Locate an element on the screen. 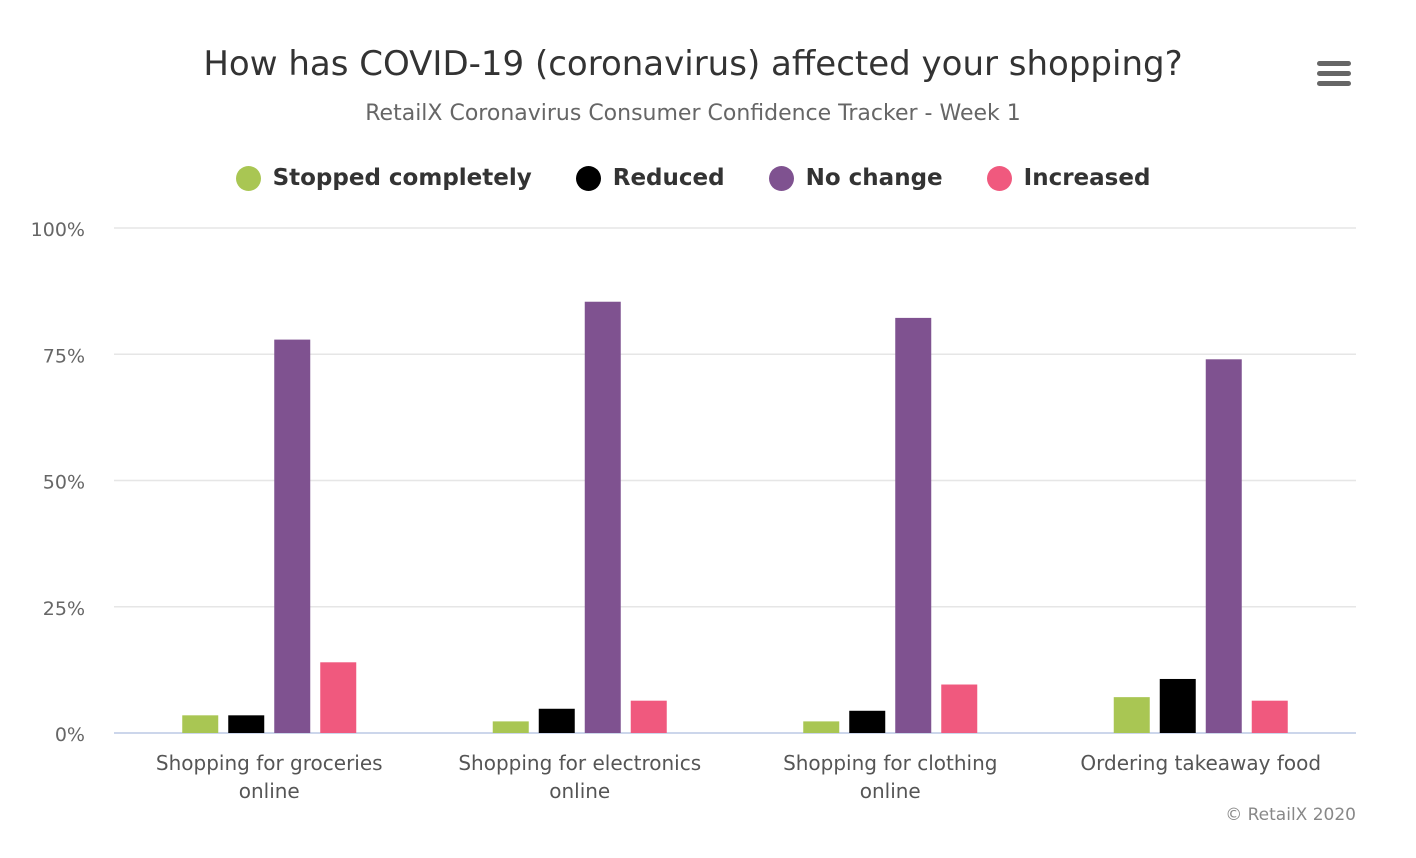  credits-link: © RetailX 2020 is located at coordinates (1290, 815).